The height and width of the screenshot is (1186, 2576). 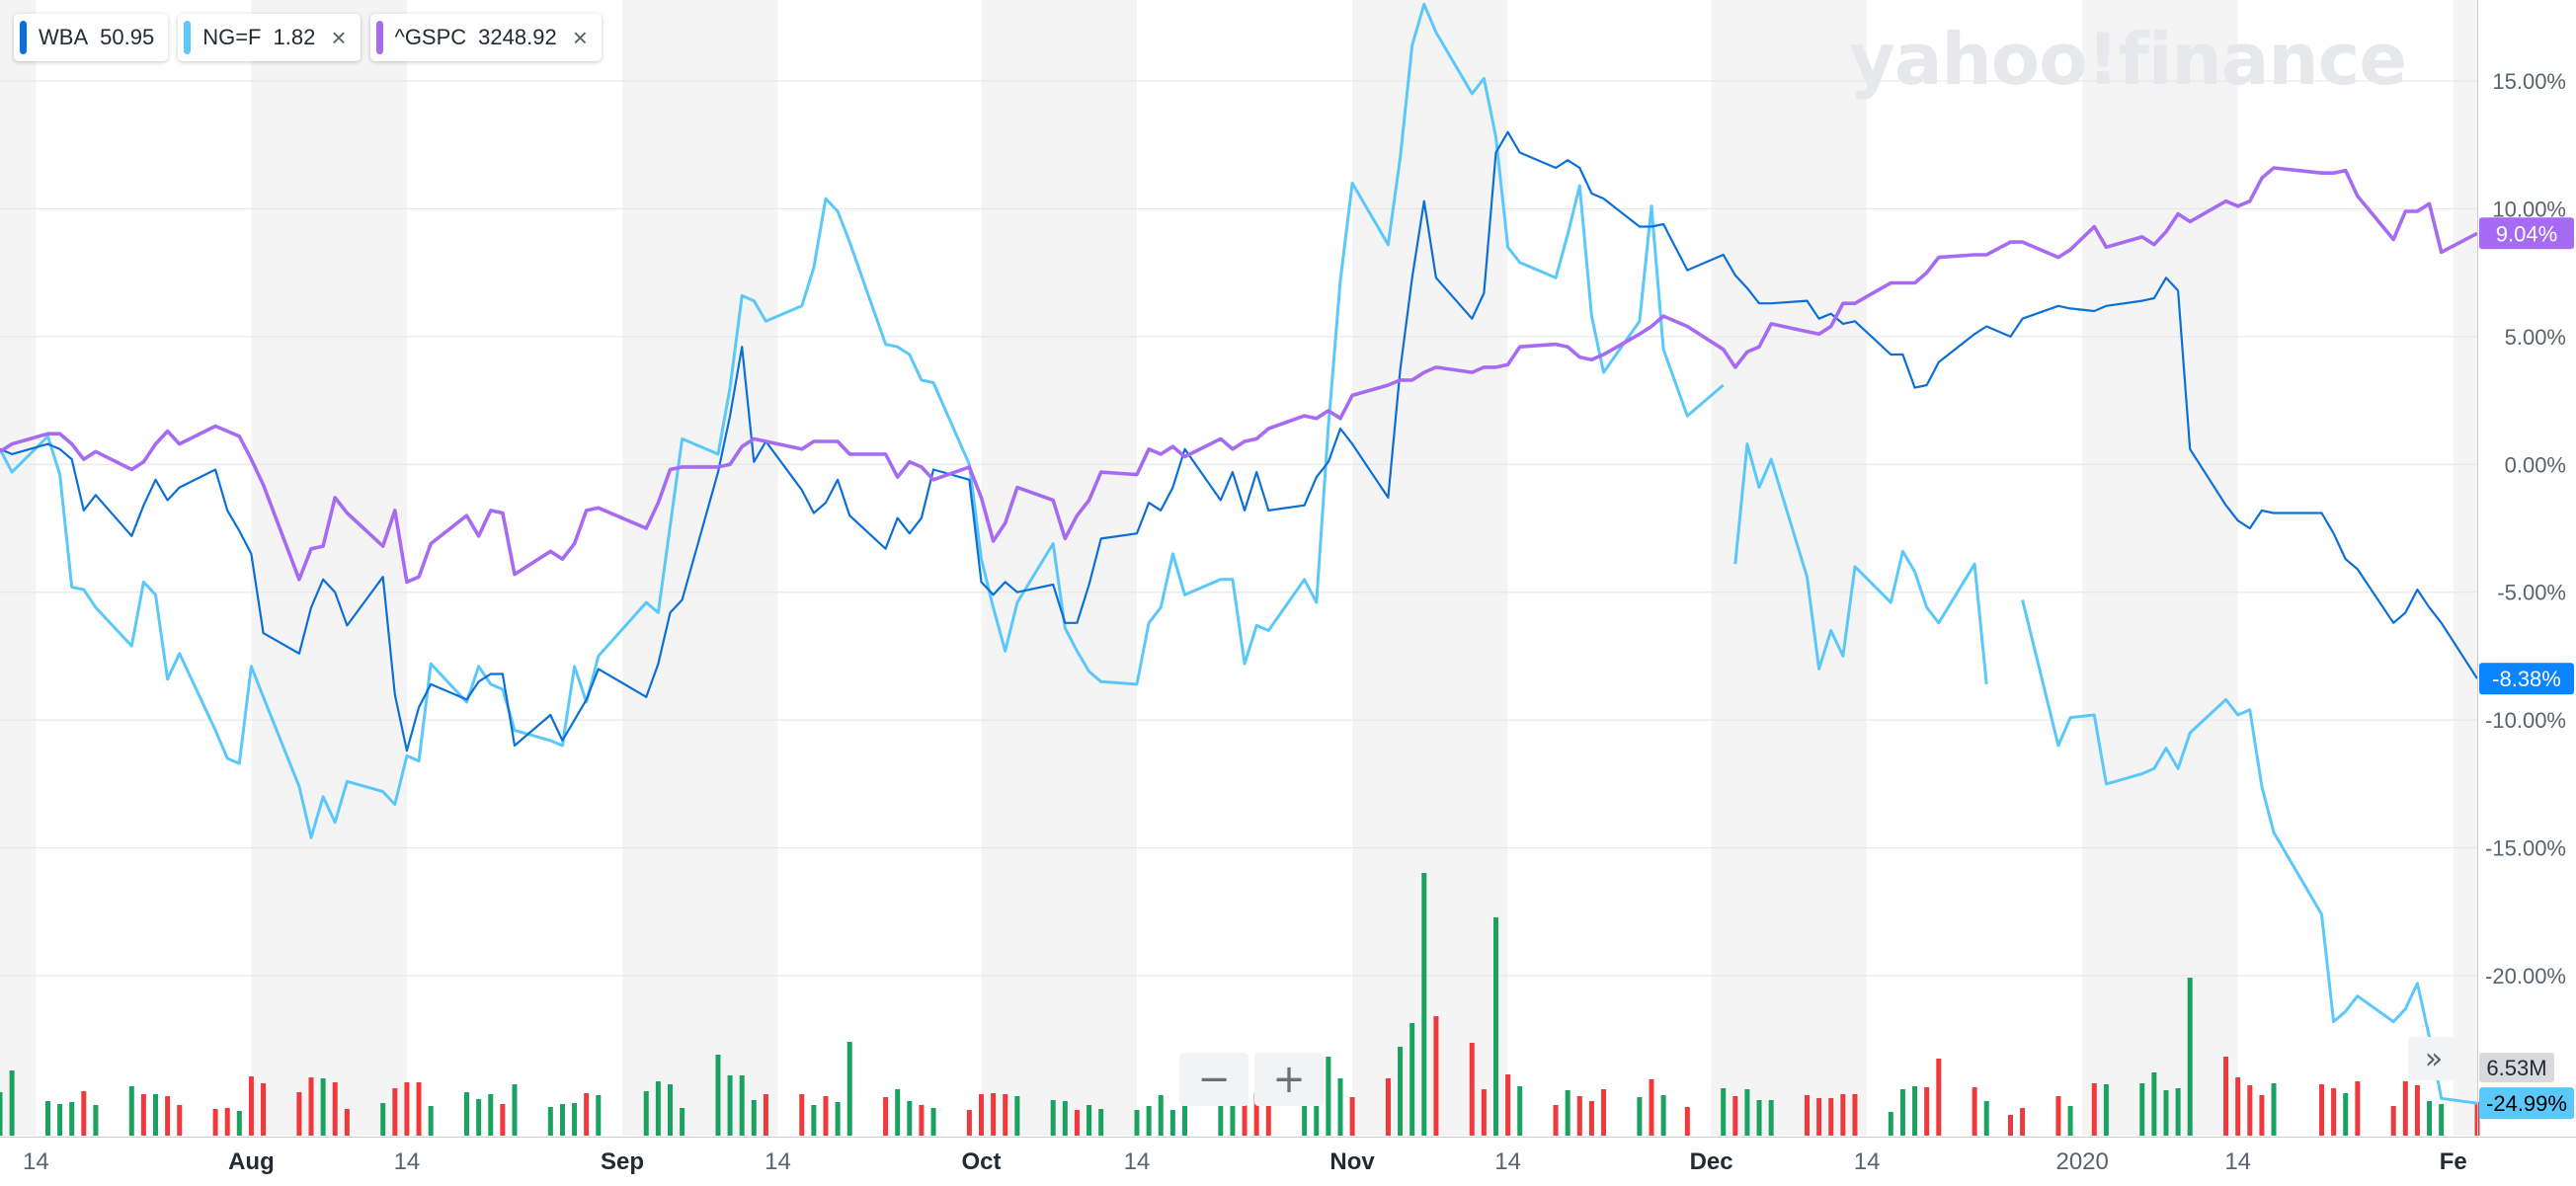 I want to click on end-labels: 9.04% -8.38% -24.99%, so click(x=2526, y=668).